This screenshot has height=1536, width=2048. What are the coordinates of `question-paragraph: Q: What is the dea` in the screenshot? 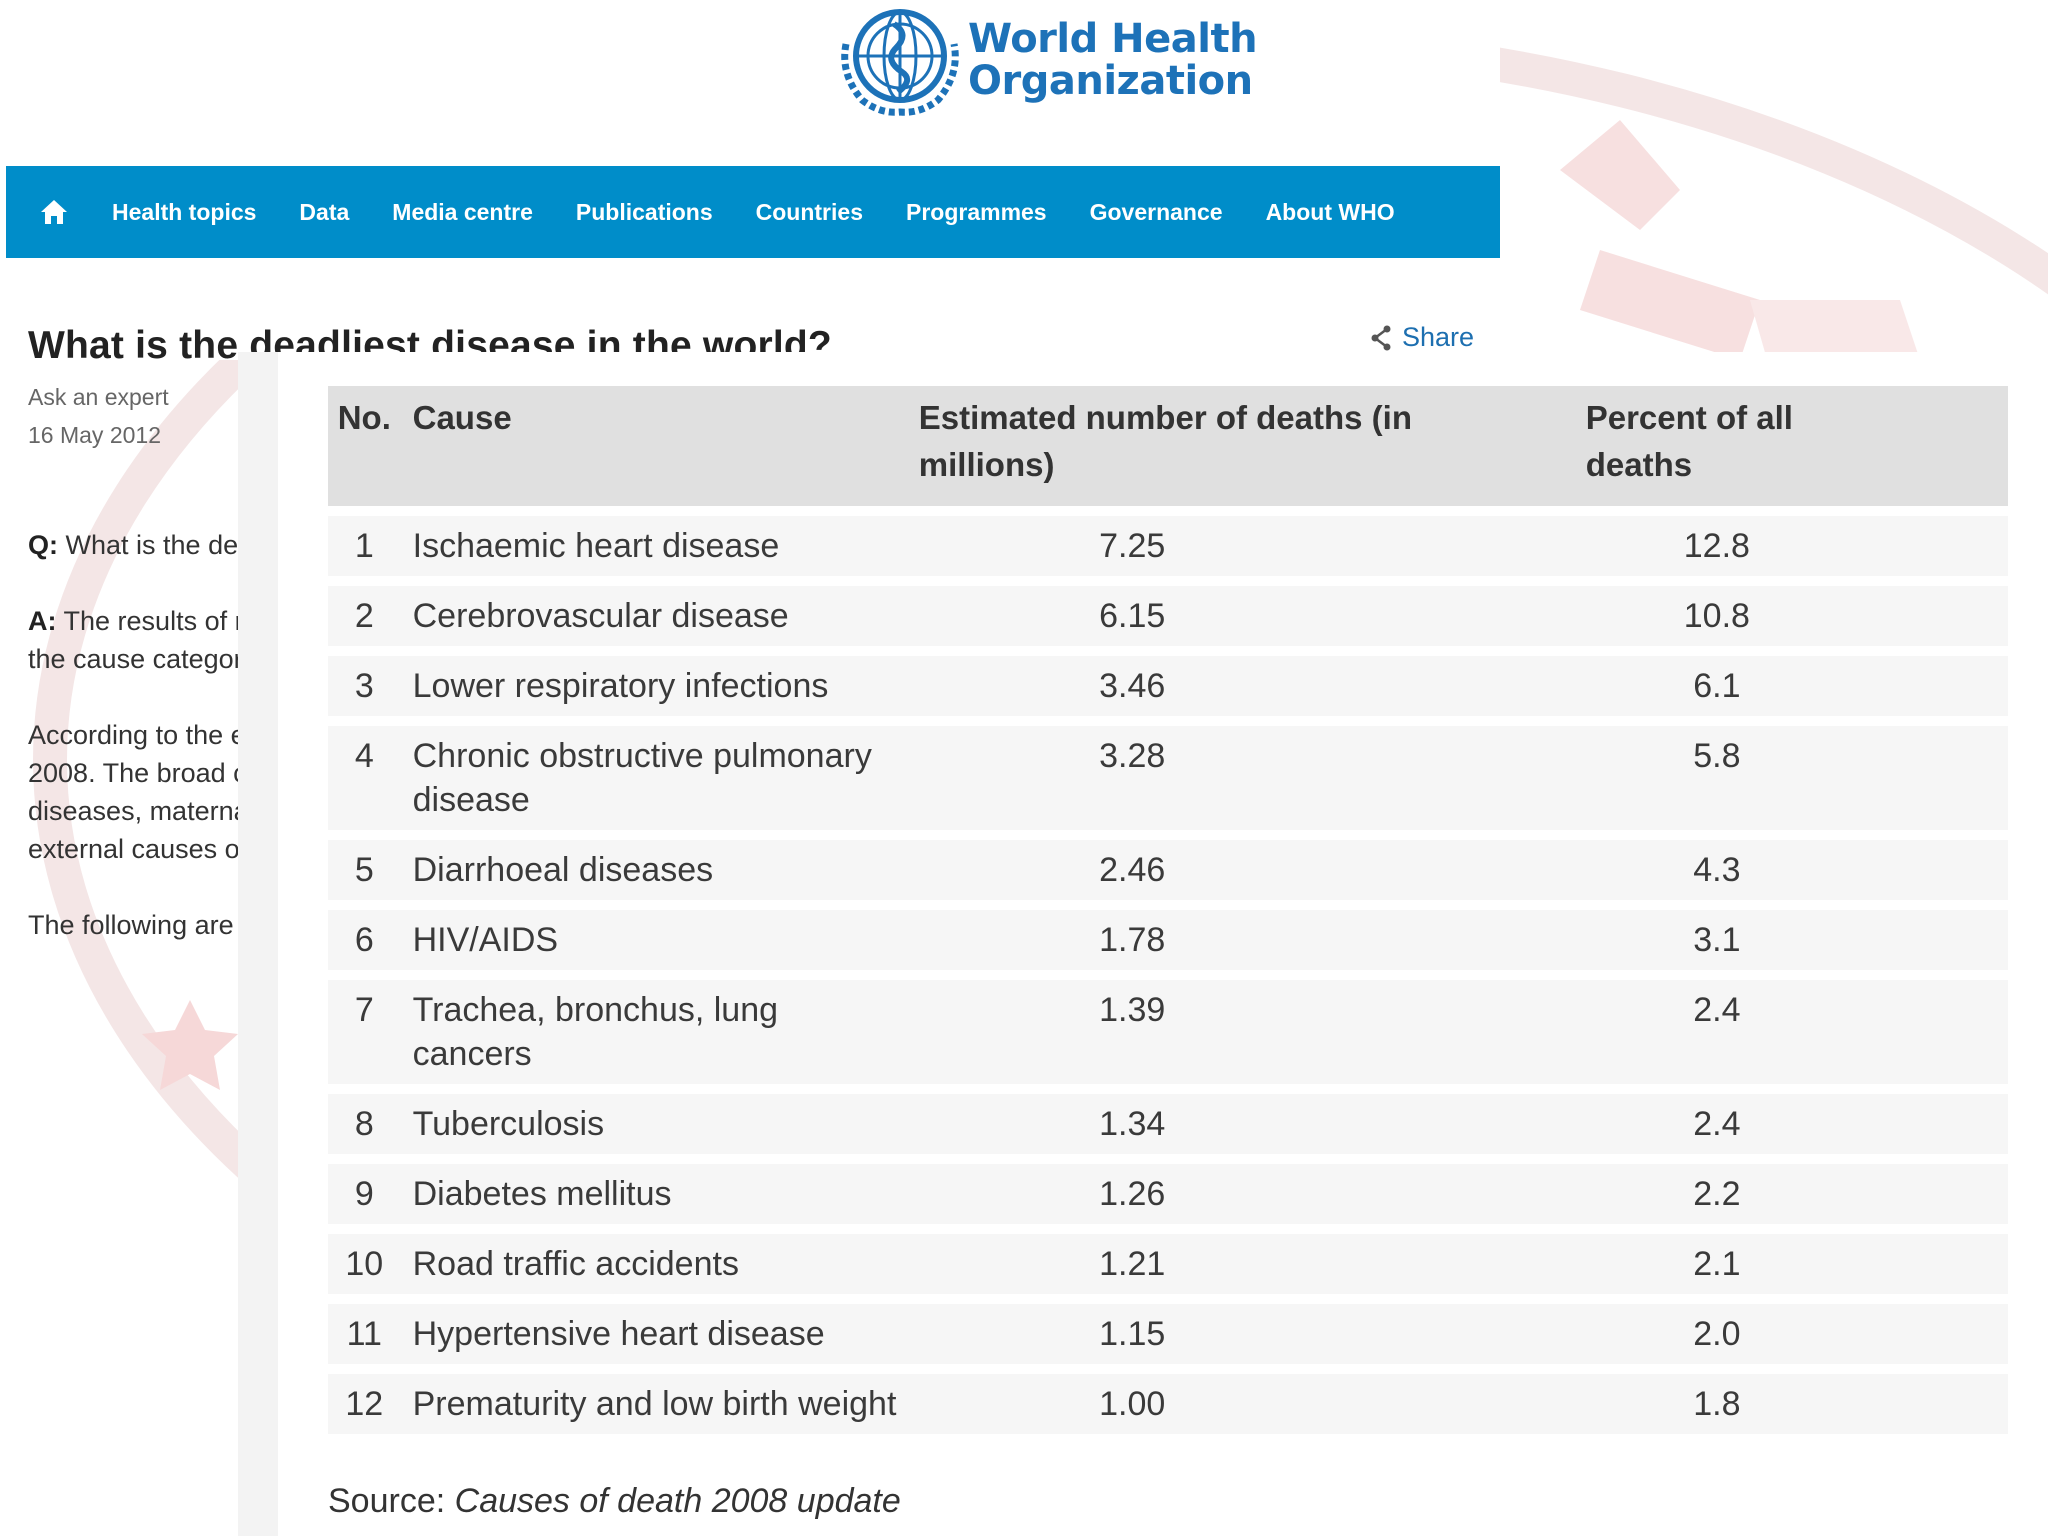 It's located at (133, 545).